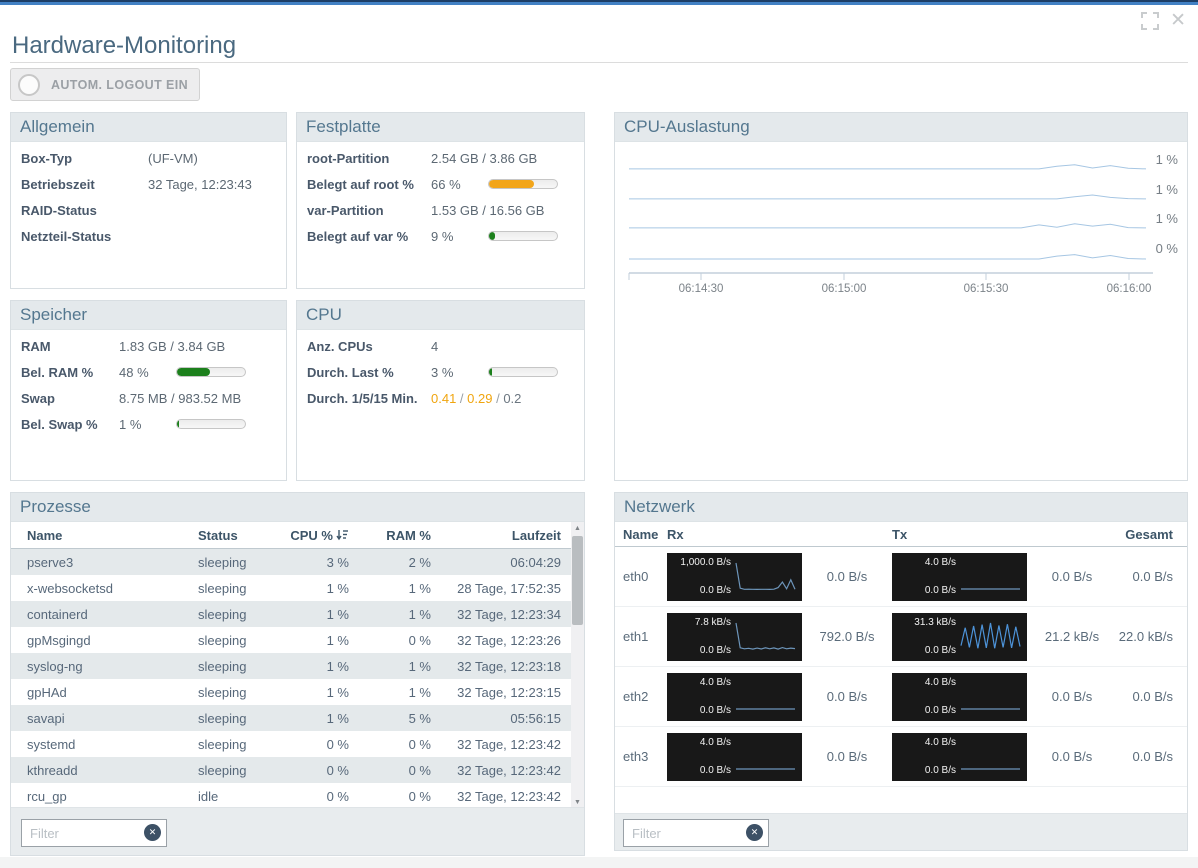 The height and width of the screenshot is (868, 1198). What do you see at coordinates (734, 696) in the screenshot?
I see `rx-chart: 4.0 B/s 0.0 B/s` at bounding box center [734, 696].